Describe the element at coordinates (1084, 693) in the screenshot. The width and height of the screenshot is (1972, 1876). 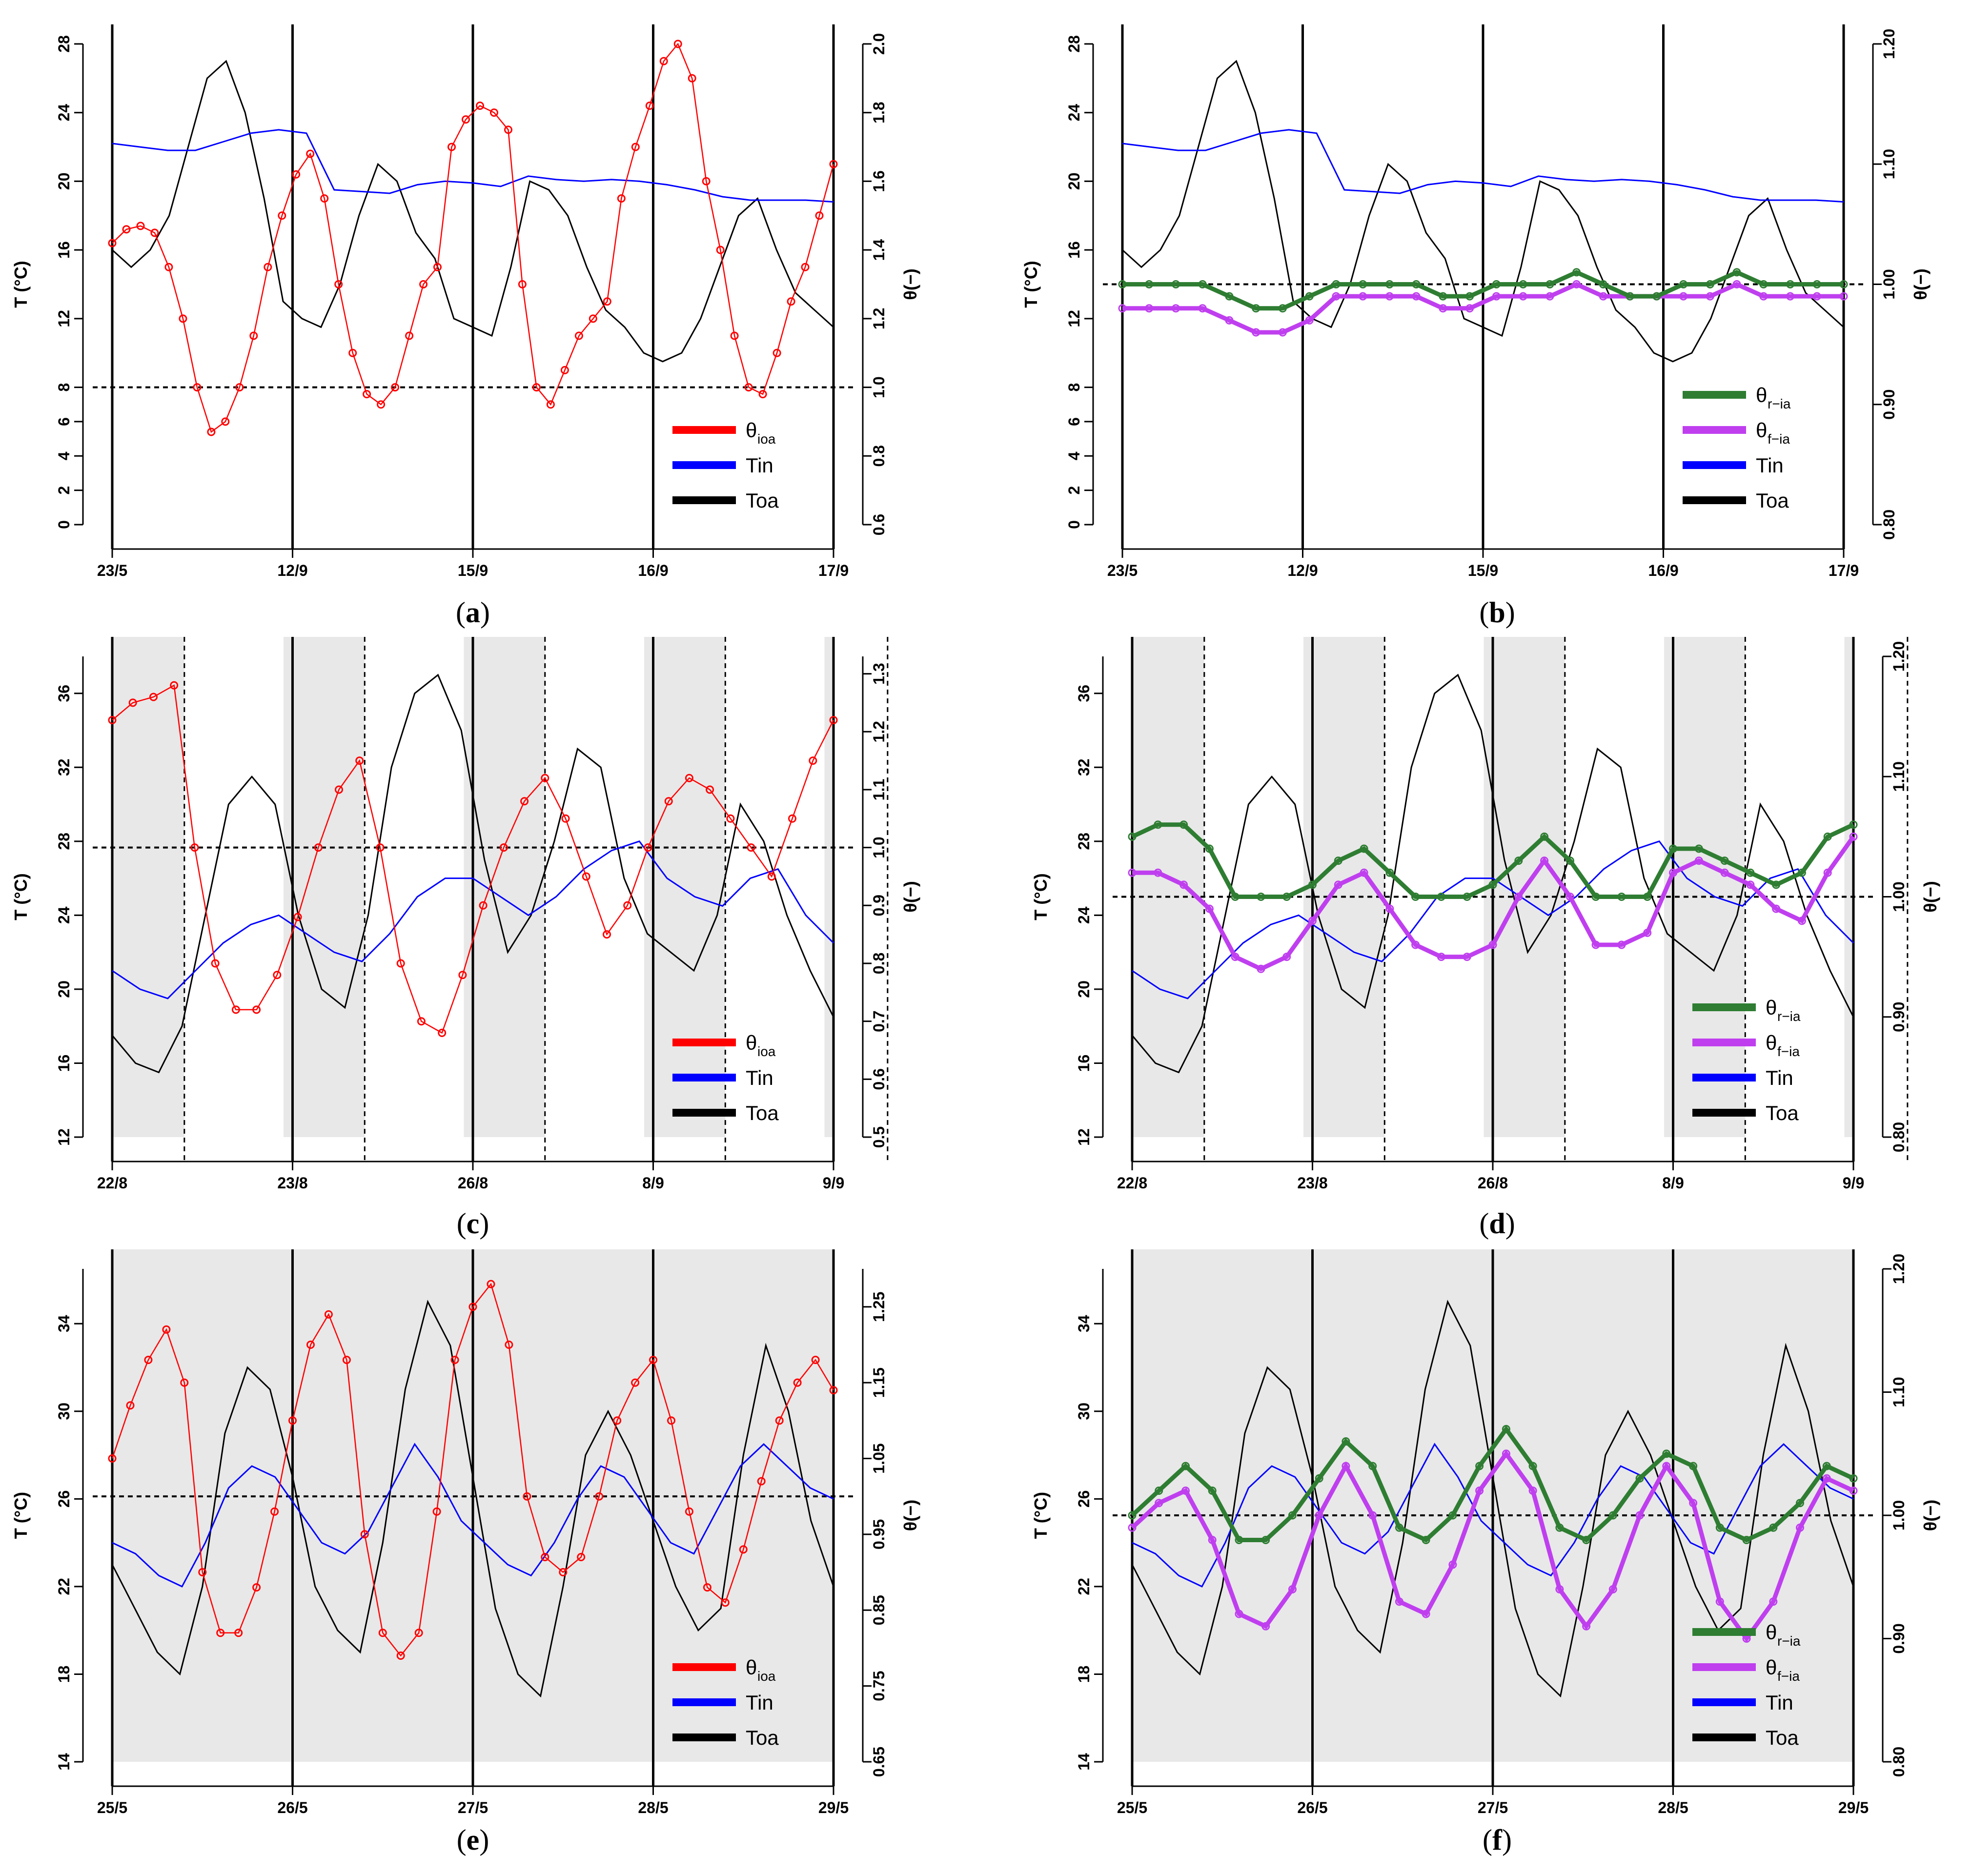
I see `left-axis-tick-label: 36` at that location.